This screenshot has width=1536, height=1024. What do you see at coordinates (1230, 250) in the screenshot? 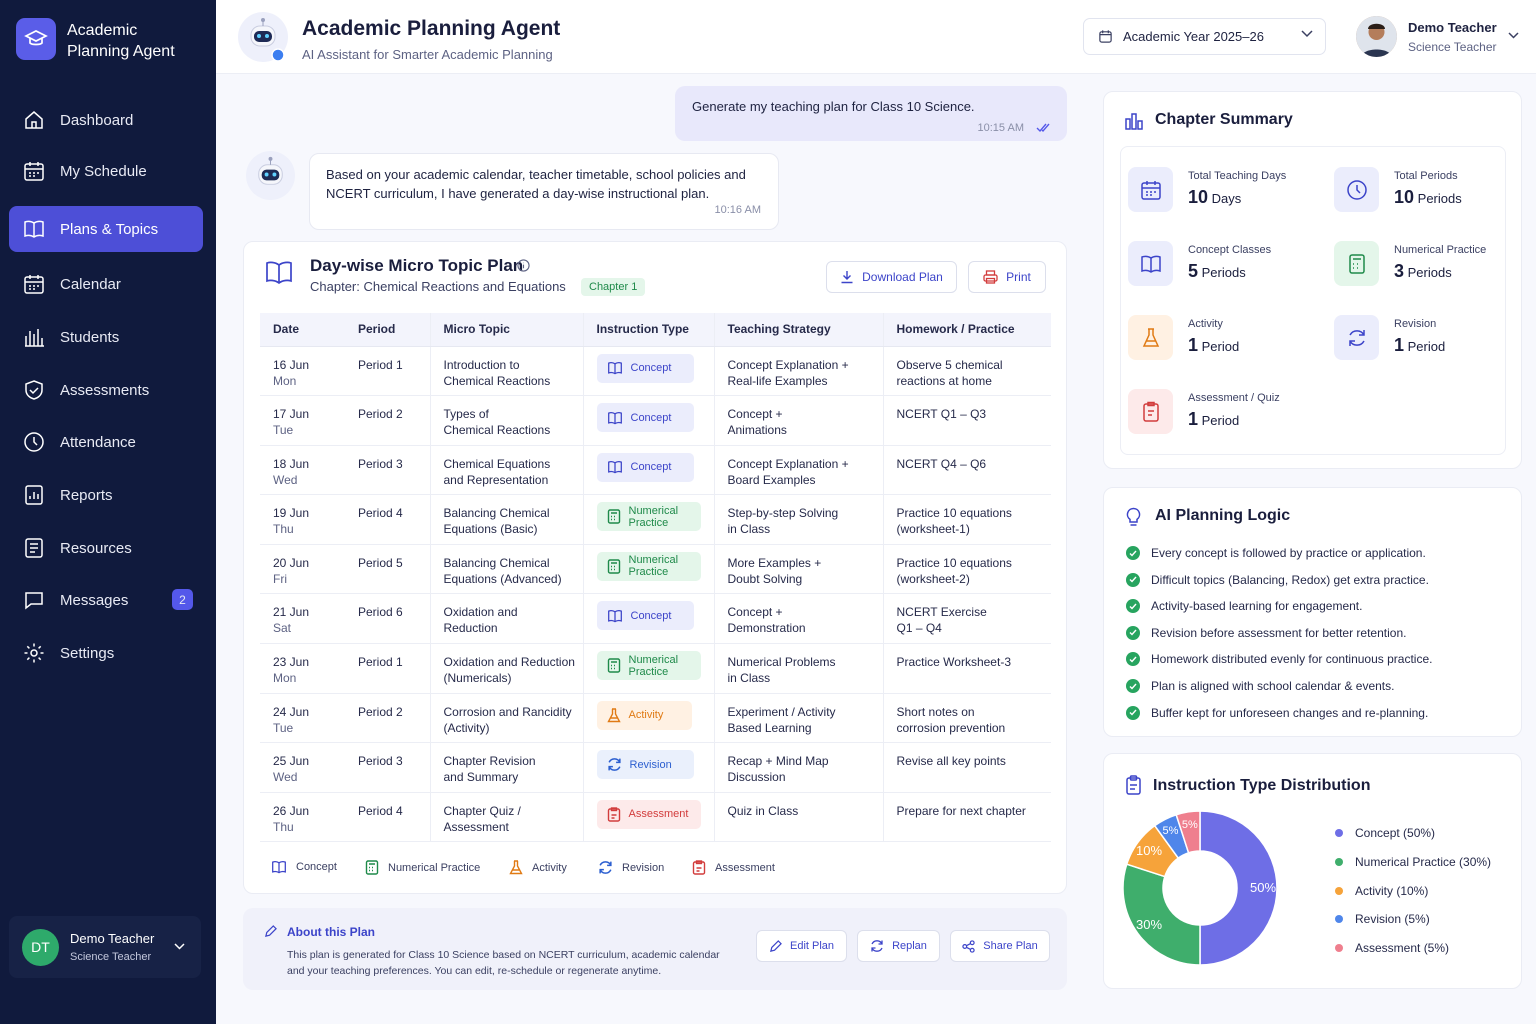
I see `stat-label: Concept Classes` at bounding box center [1230, 250].